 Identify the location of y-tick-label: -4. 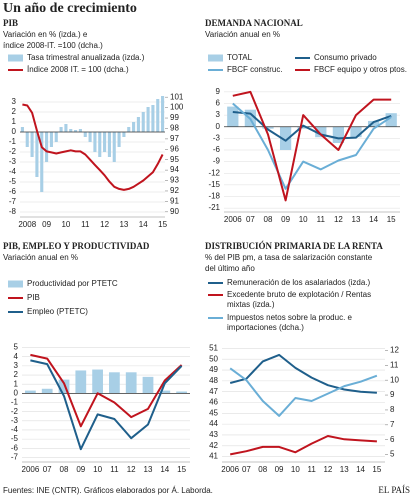
(15, 429).